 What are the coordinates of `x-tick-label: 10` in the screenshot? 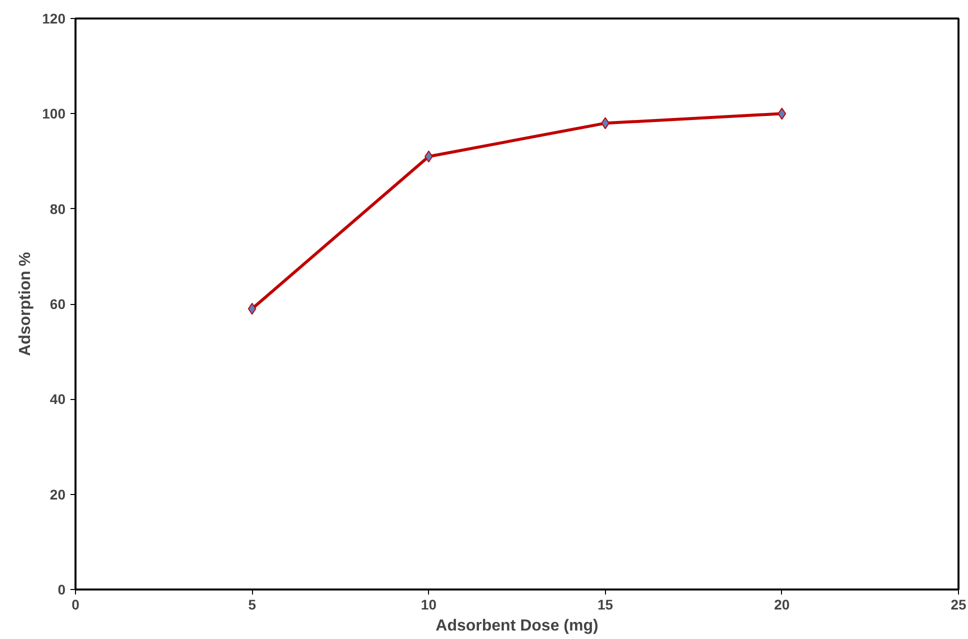 It's located at (428, 604).